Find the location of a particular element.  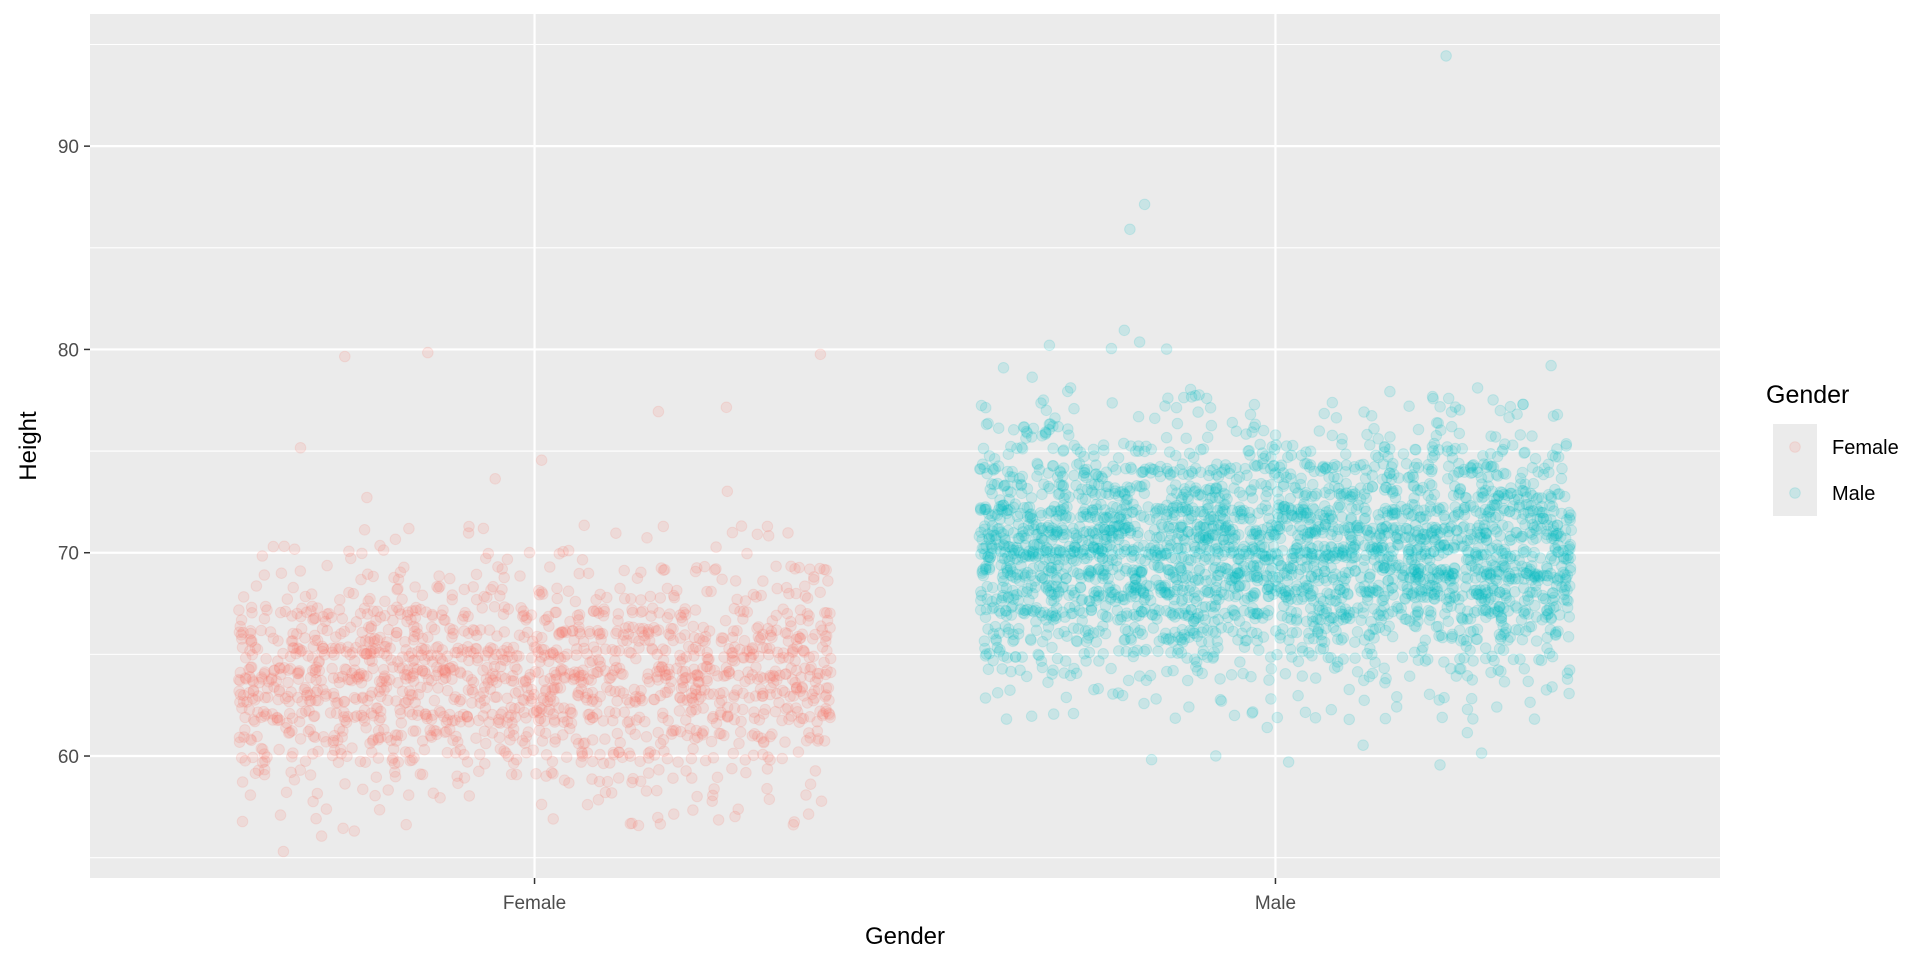

y-tick-label: 90 is located at coordinates (68, 147).